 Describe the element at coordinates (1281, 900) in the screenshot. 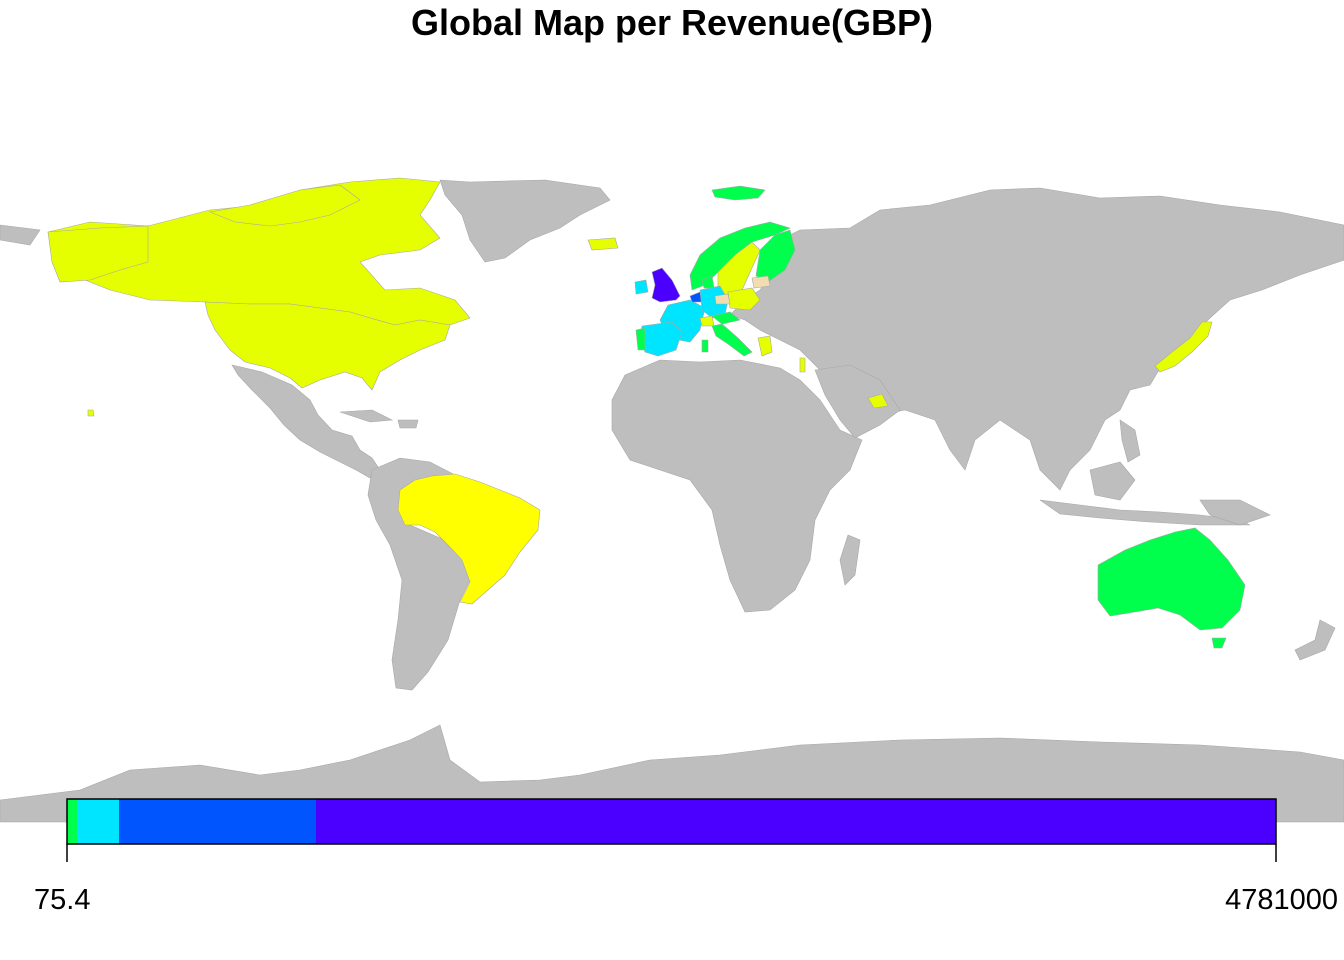

I see `legend-max-label: 4781000` at that location.